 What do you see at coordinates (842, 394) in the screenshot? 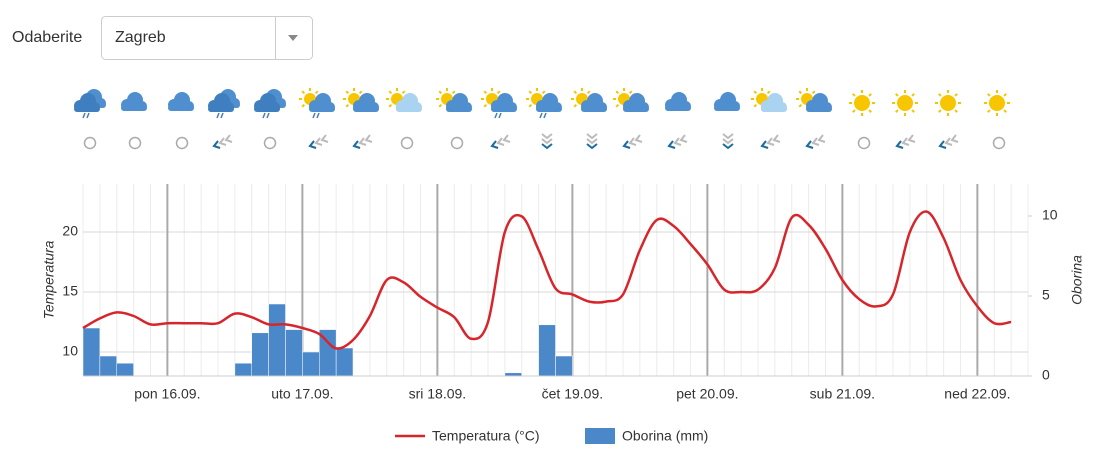
I see `x-tick-label: sub 21.09.` at bounding box center [842, 394].